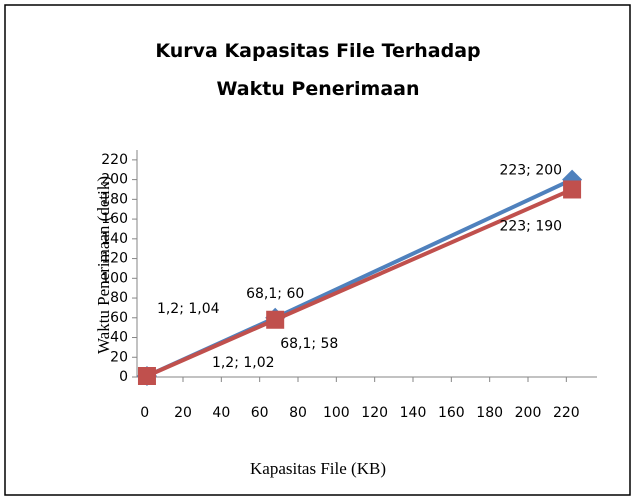 The height and width of the screenshot is (503, 636). I want to click on y-tick-label: 20, so click(119, 357).